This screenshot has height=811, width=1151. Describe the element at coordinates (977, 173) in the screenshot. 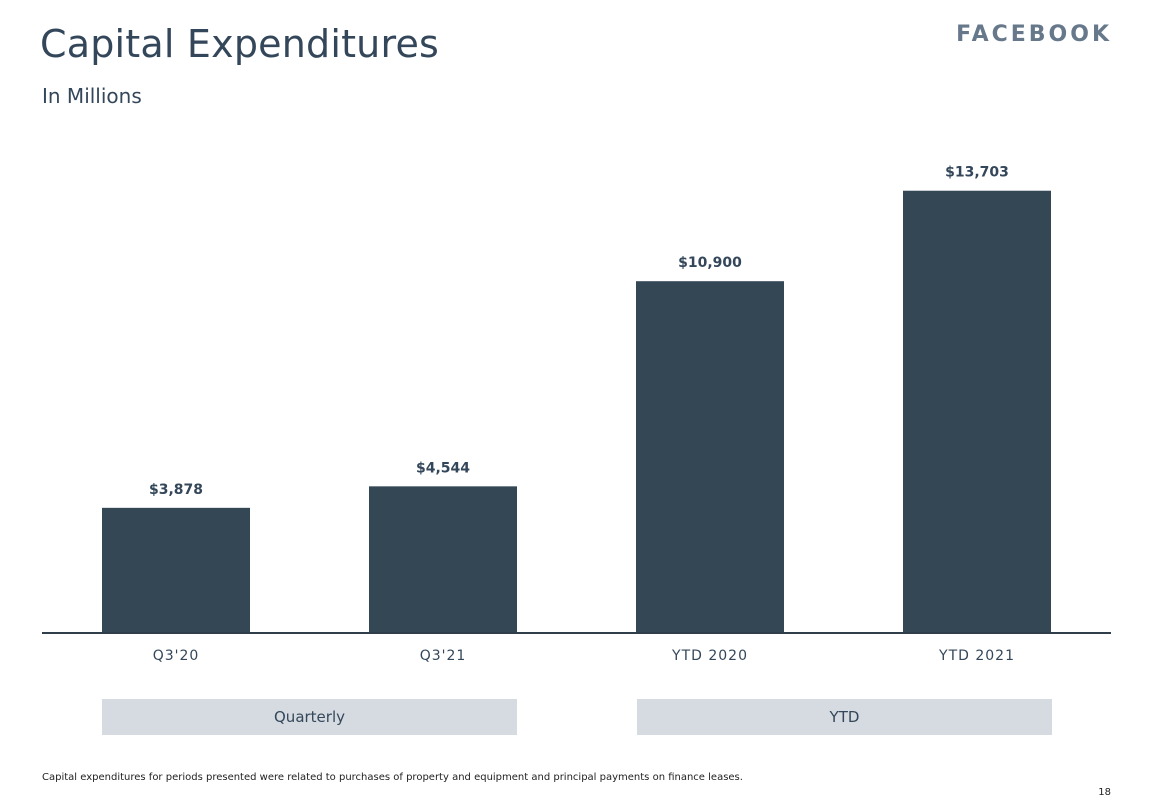

I see `data-label: $13,703` at that location.